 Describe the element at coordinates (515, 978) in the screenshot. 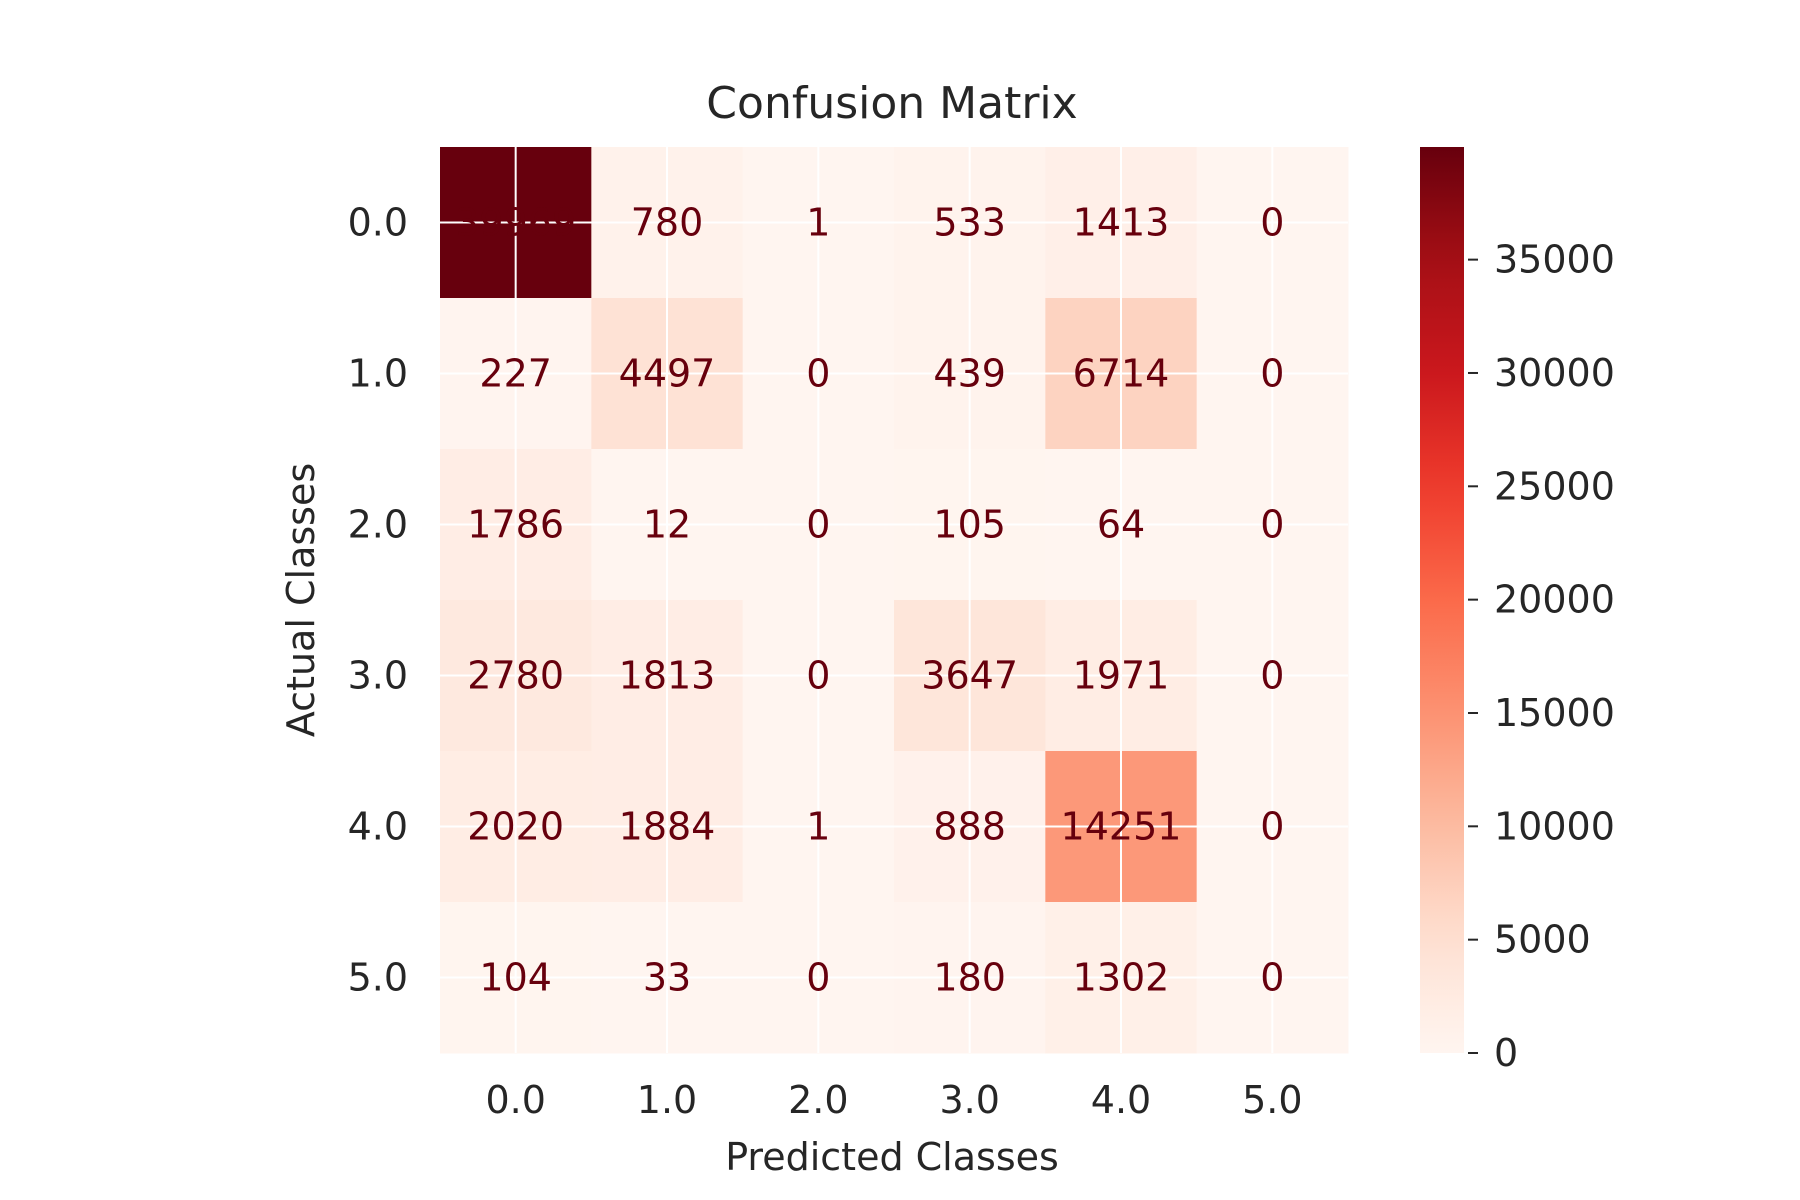

I see `cell-value-r5-c0: 104` at that location.